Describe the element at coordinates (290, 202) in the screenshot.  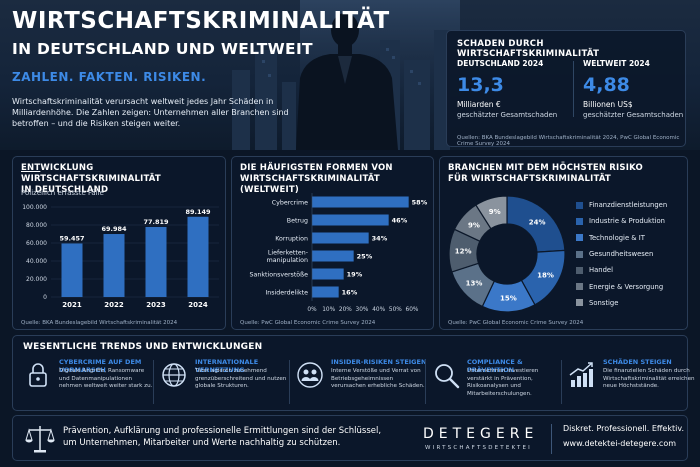
I see `category-label: Cybercrime` at that location.